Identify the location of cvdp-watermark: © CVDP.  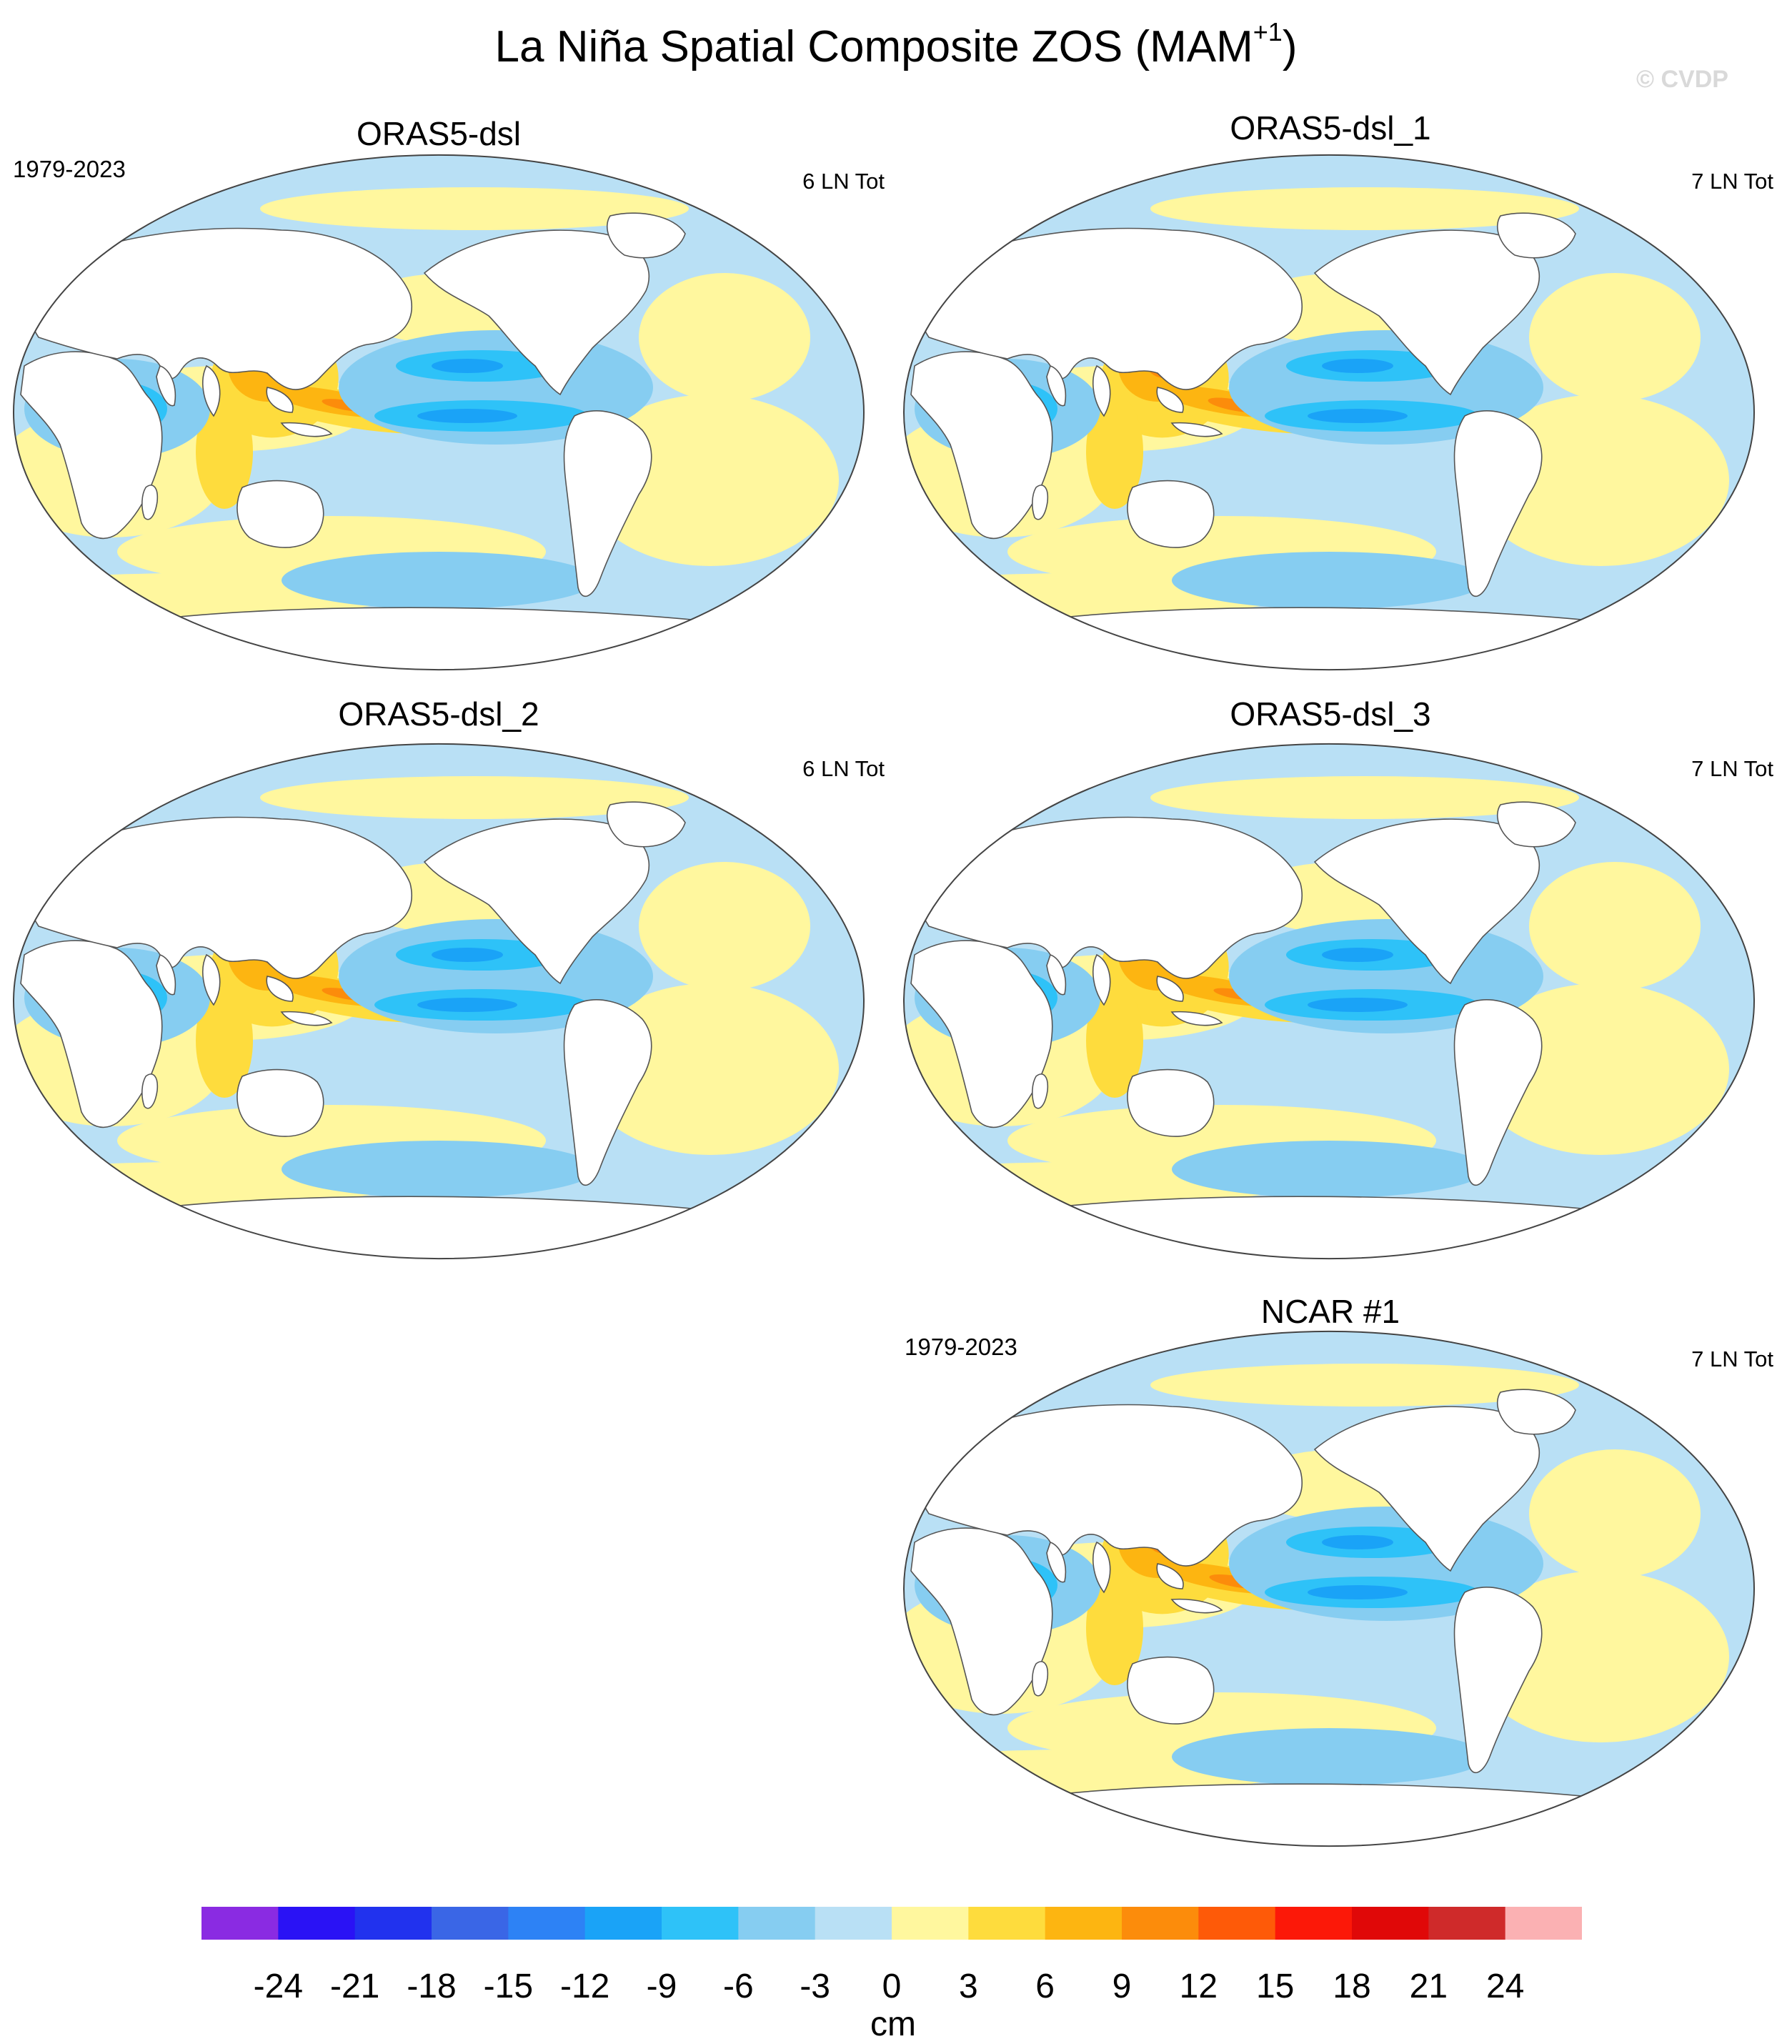
(1682, 79).